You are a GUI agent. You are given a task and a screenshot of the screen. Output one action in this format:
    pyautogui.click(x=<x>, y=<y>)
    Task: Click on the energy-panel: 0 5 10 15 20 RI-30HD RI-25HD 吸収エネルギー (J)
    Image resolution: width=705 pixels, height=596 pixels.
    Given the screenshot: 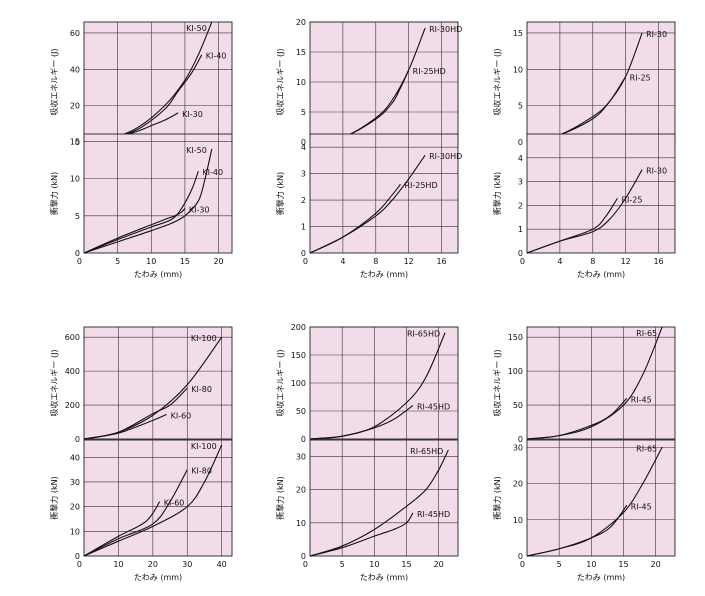 What is the action you would take?
    pyautogui.click(x=368, y=82)
    